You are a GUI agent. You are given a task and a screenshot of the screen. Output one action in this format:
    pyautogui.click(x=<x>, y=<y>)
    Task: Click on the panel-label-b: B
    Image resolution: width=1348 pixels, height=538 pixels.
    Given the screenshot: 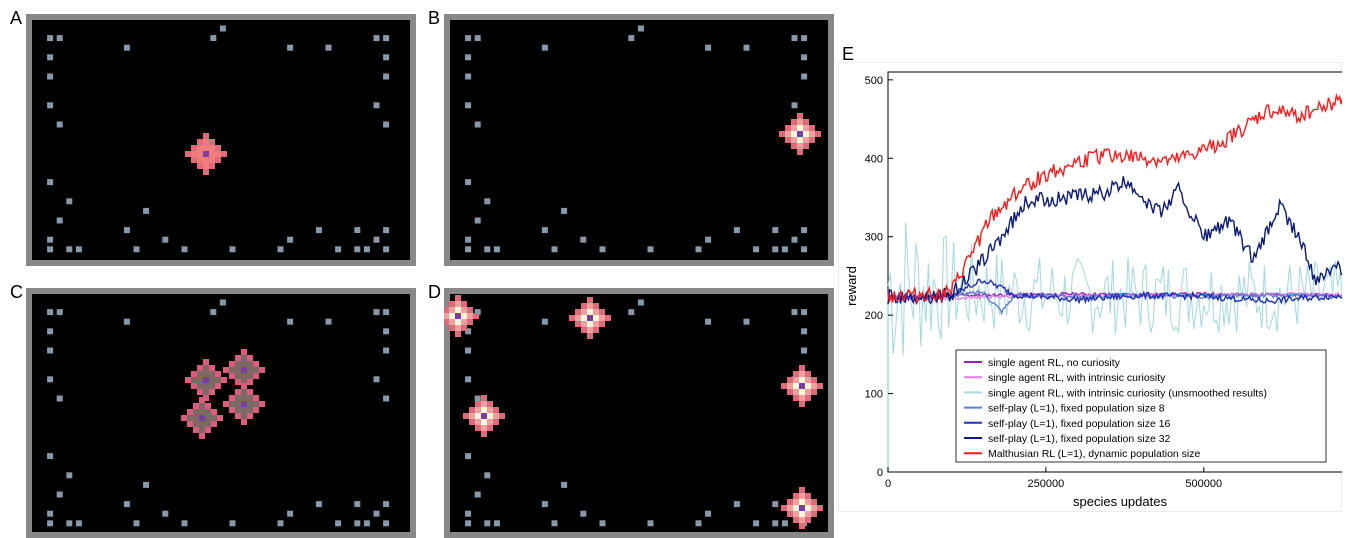 What is the action you would take?
    pyautogui.click(x=434, y=18)
    